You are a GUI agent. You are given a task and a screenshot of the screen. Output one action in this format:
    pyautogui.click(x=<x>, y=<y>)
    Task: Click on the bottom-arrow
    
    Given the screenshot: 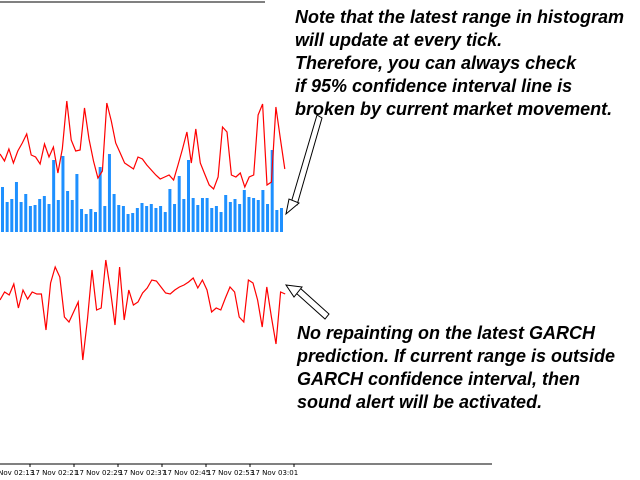 What is the action you would take?
    pyautogui.click(x=307, y=302)
    